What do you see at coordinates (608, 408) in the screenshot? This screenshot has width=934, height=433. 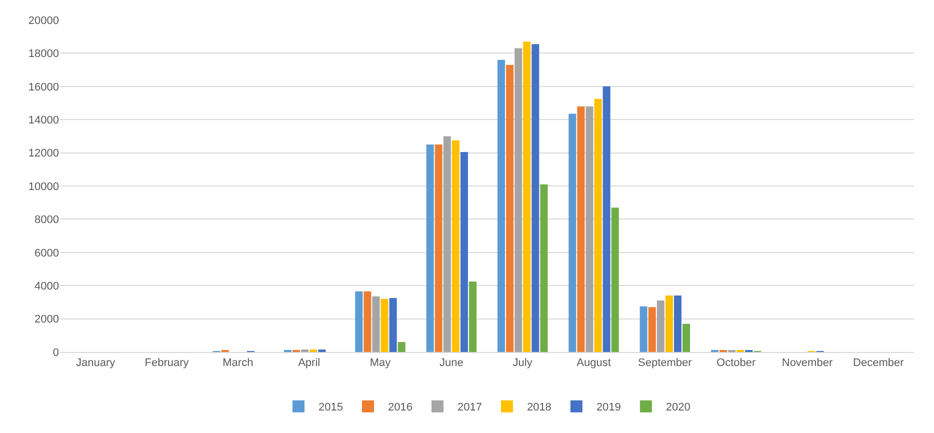 I see `legend-label: 2019` at bounding box center [608, 408].